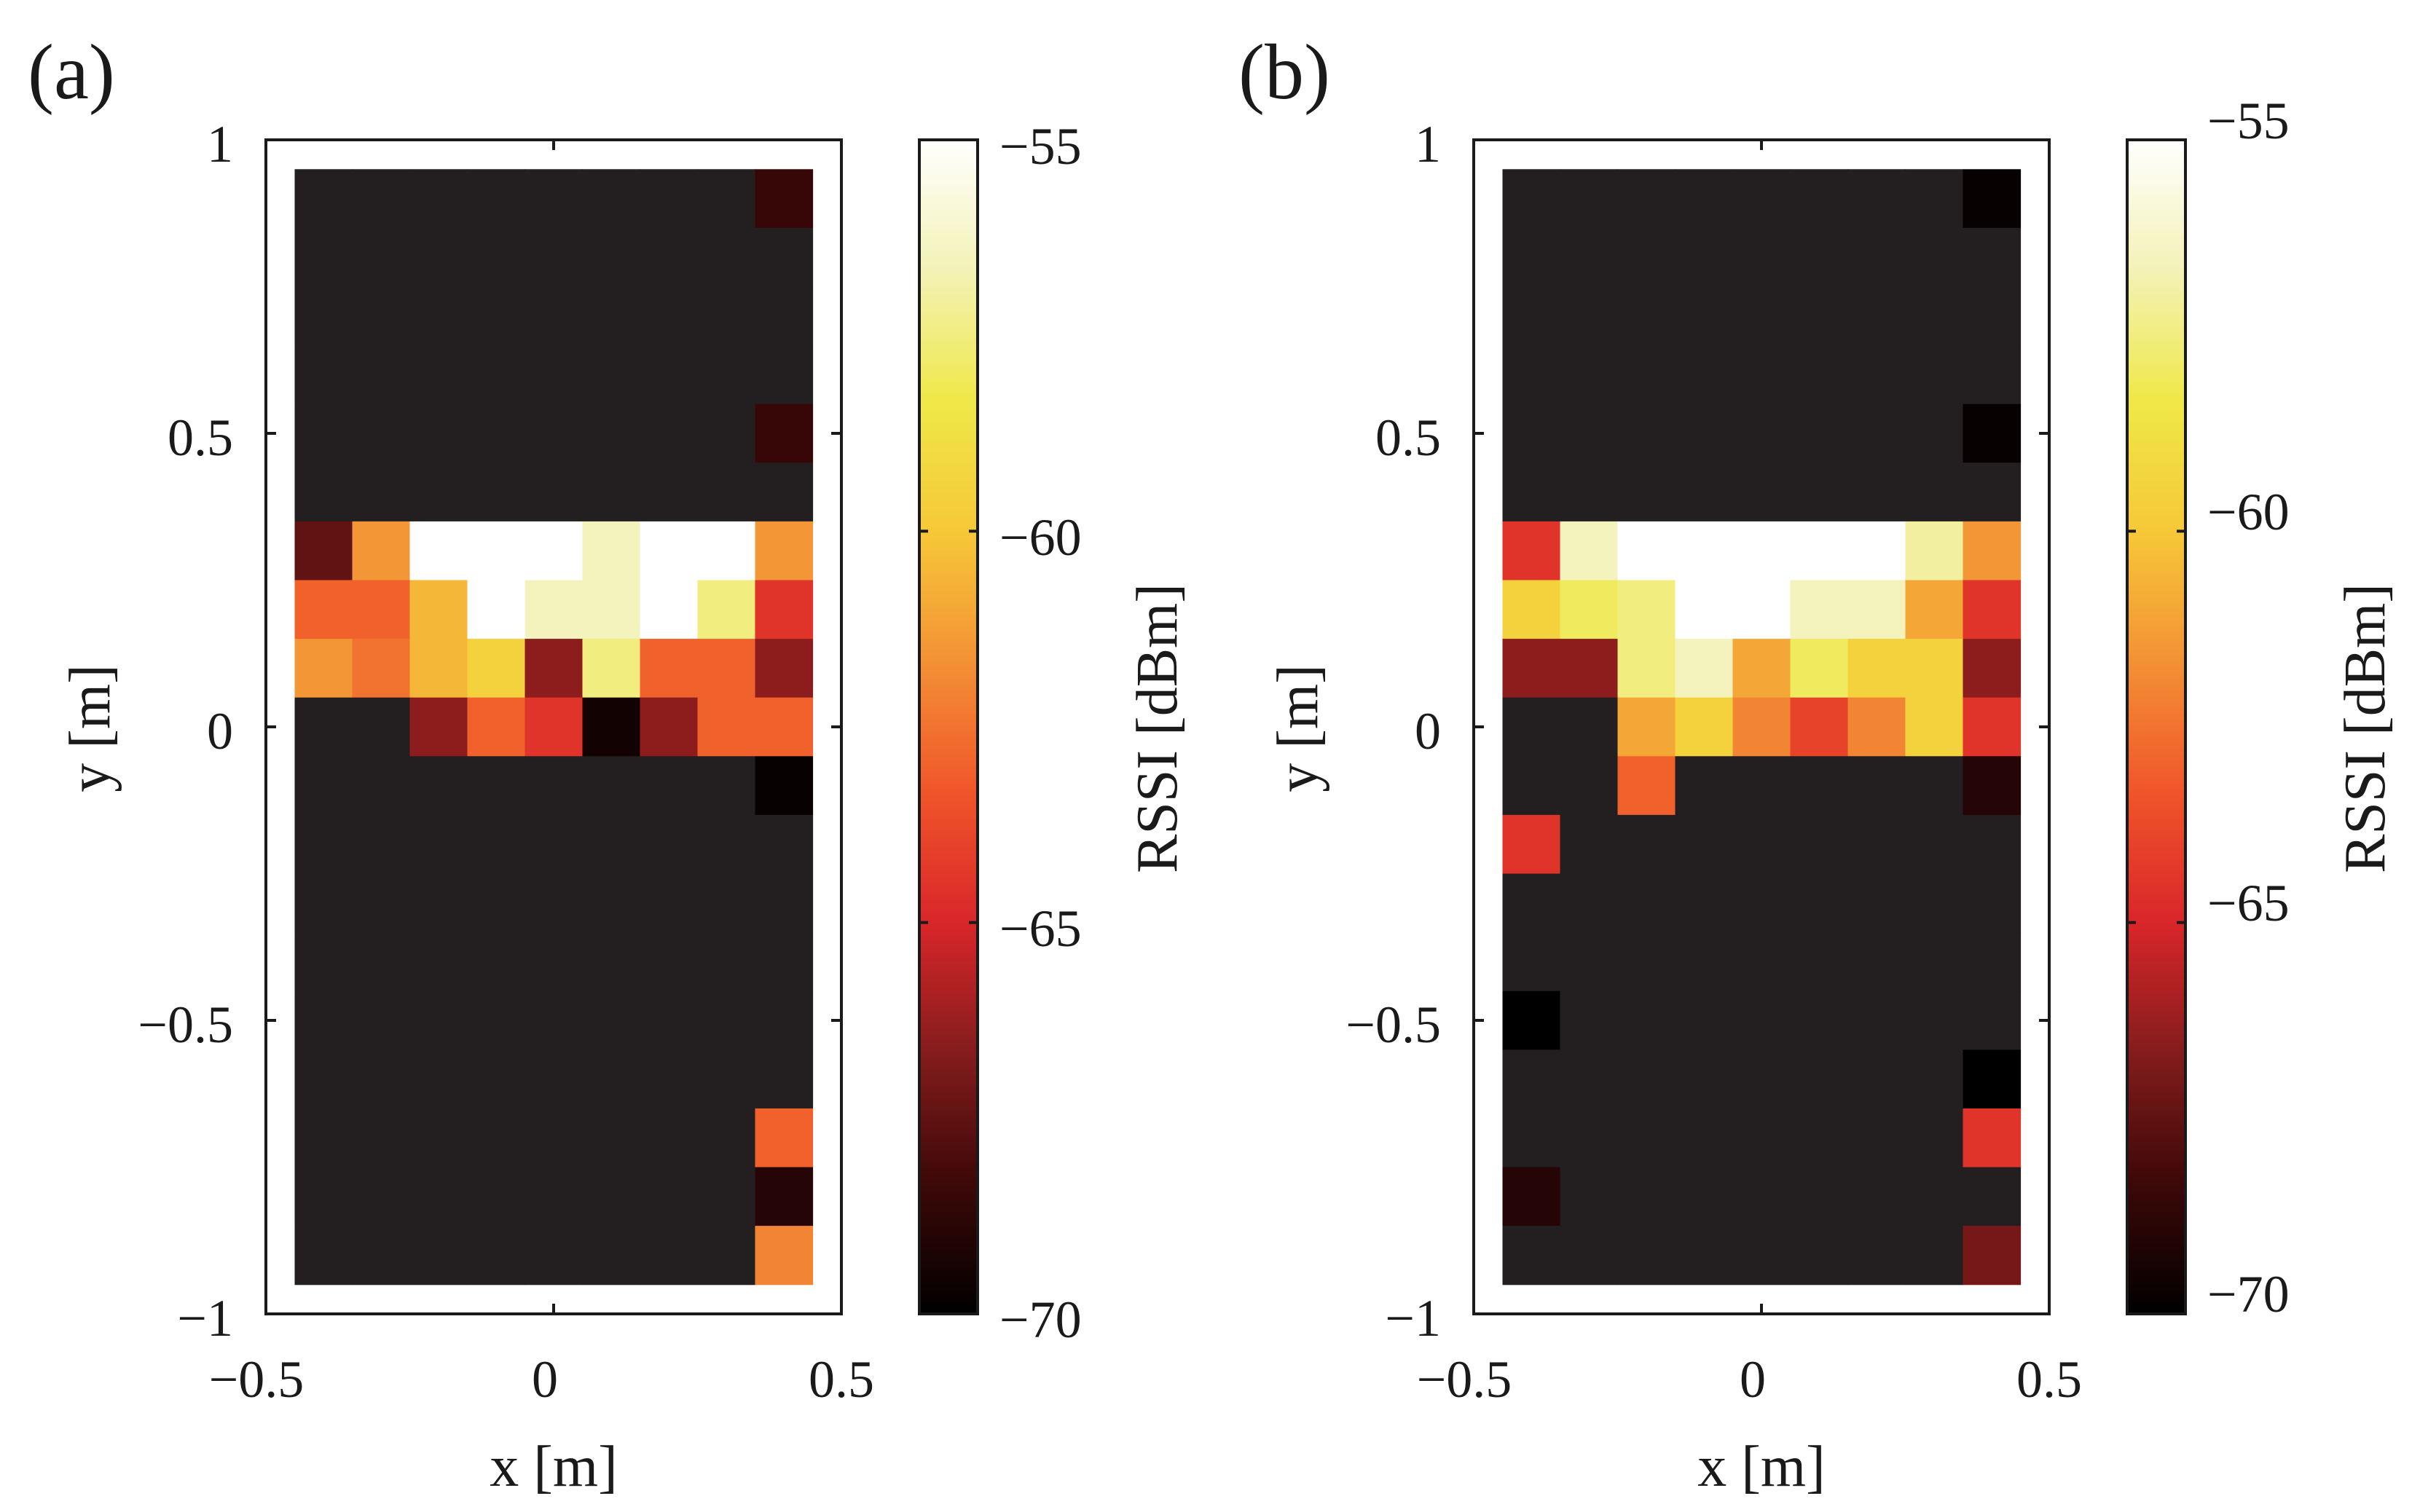 The image size is (2412, 1512). What do you see at coordinates (220, 144) in the screenshot?
I see `y-tick-label-a-1: 1` at bounding box center [220, 144].